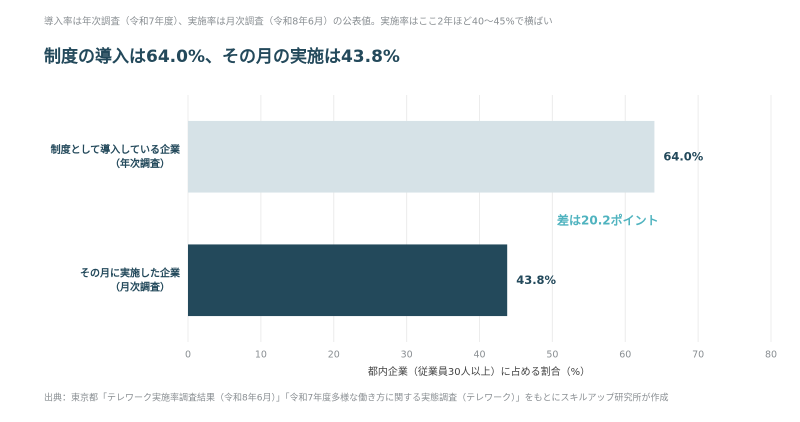  Describe the element at coordinates (771, 355) in the screenshot. I see `x-tick-label: 80` at that location.